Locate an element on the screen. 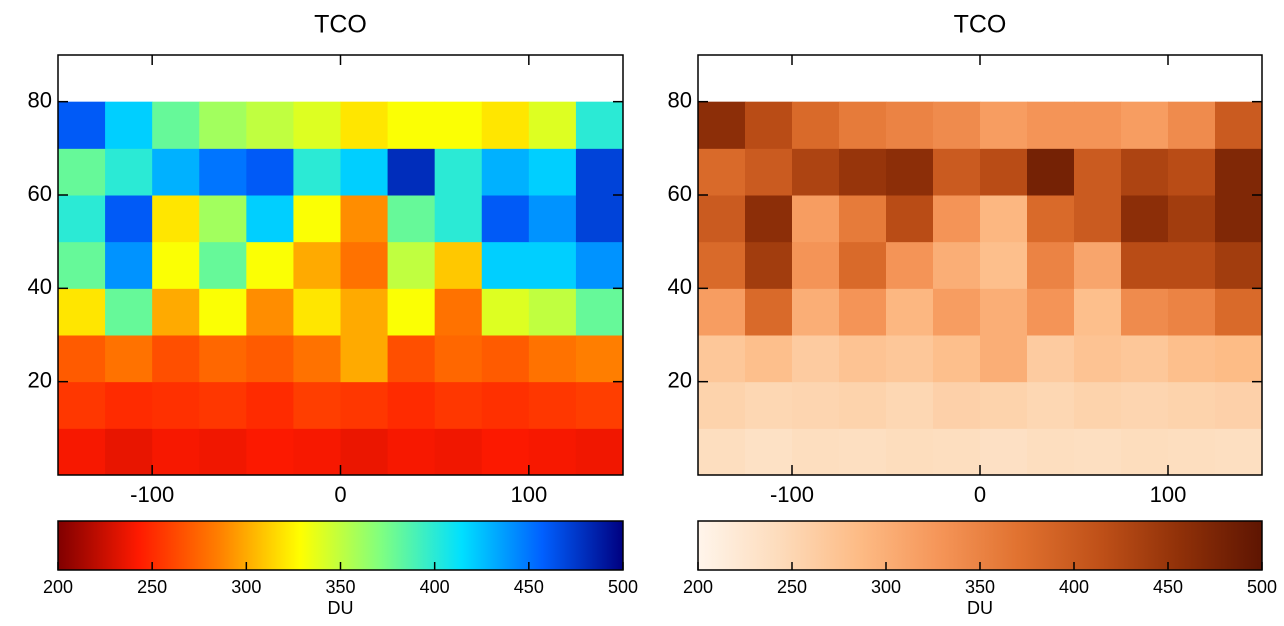 This screenshot has width=1284, height=626. y-tick-label: 80 is located at coordinates (40, 99).